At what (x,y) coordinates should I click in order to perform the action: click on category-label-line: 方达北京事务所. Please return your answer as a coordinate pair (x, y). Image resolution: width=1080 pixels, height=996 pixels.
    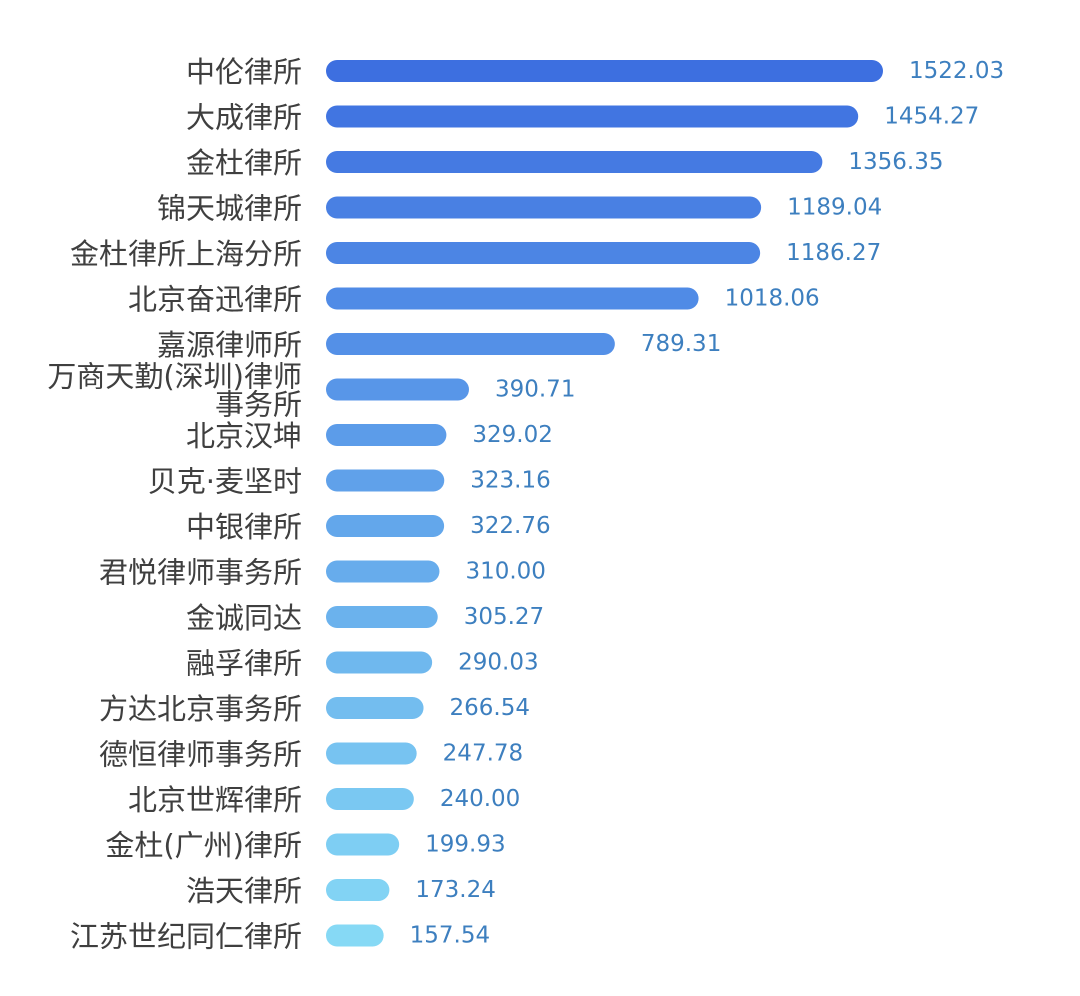
    Looking at the image, I should click on (200, 709).